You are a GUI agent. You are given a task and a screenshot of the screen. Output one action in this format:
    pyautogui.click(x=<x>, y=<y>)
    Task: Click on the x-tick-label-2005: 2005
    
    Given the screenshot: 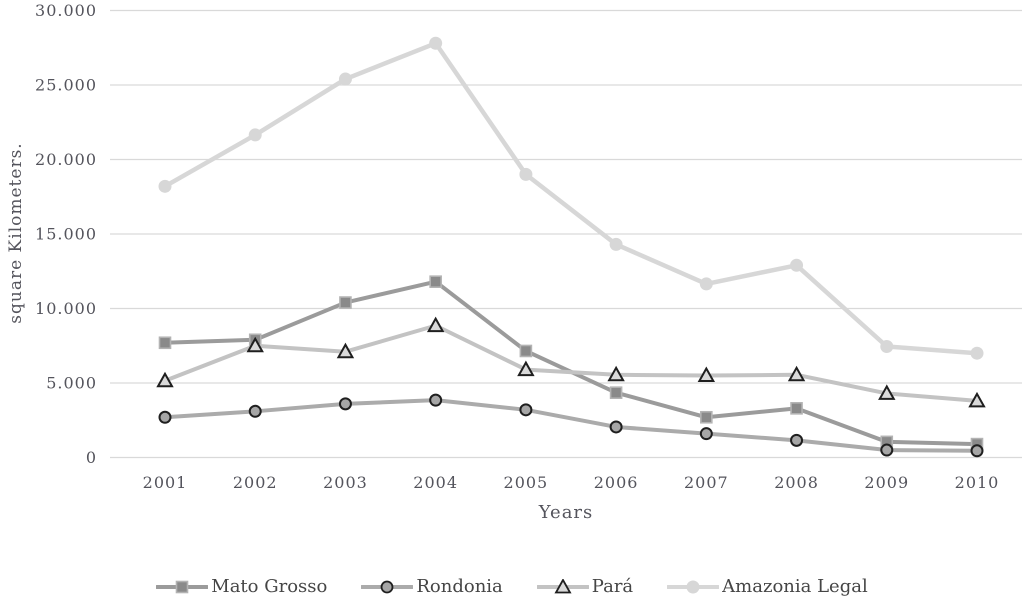 What is the action you would take?
    pyautogui.click(x=526, y=482)
    